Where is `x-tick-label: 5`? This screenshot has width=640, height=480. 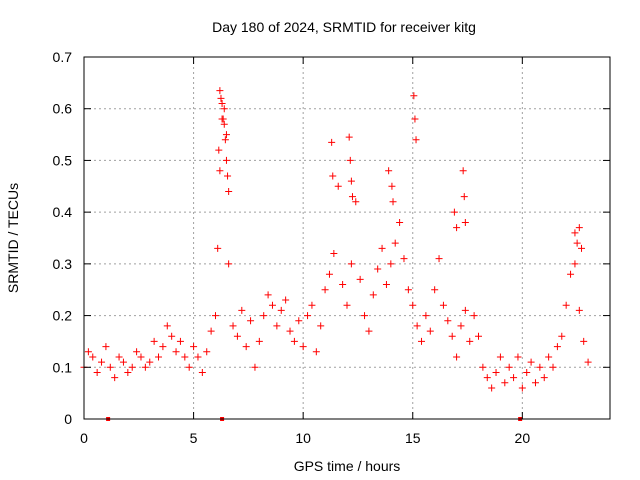
x-tick-label: 5 is located at coordinates (194, 438).